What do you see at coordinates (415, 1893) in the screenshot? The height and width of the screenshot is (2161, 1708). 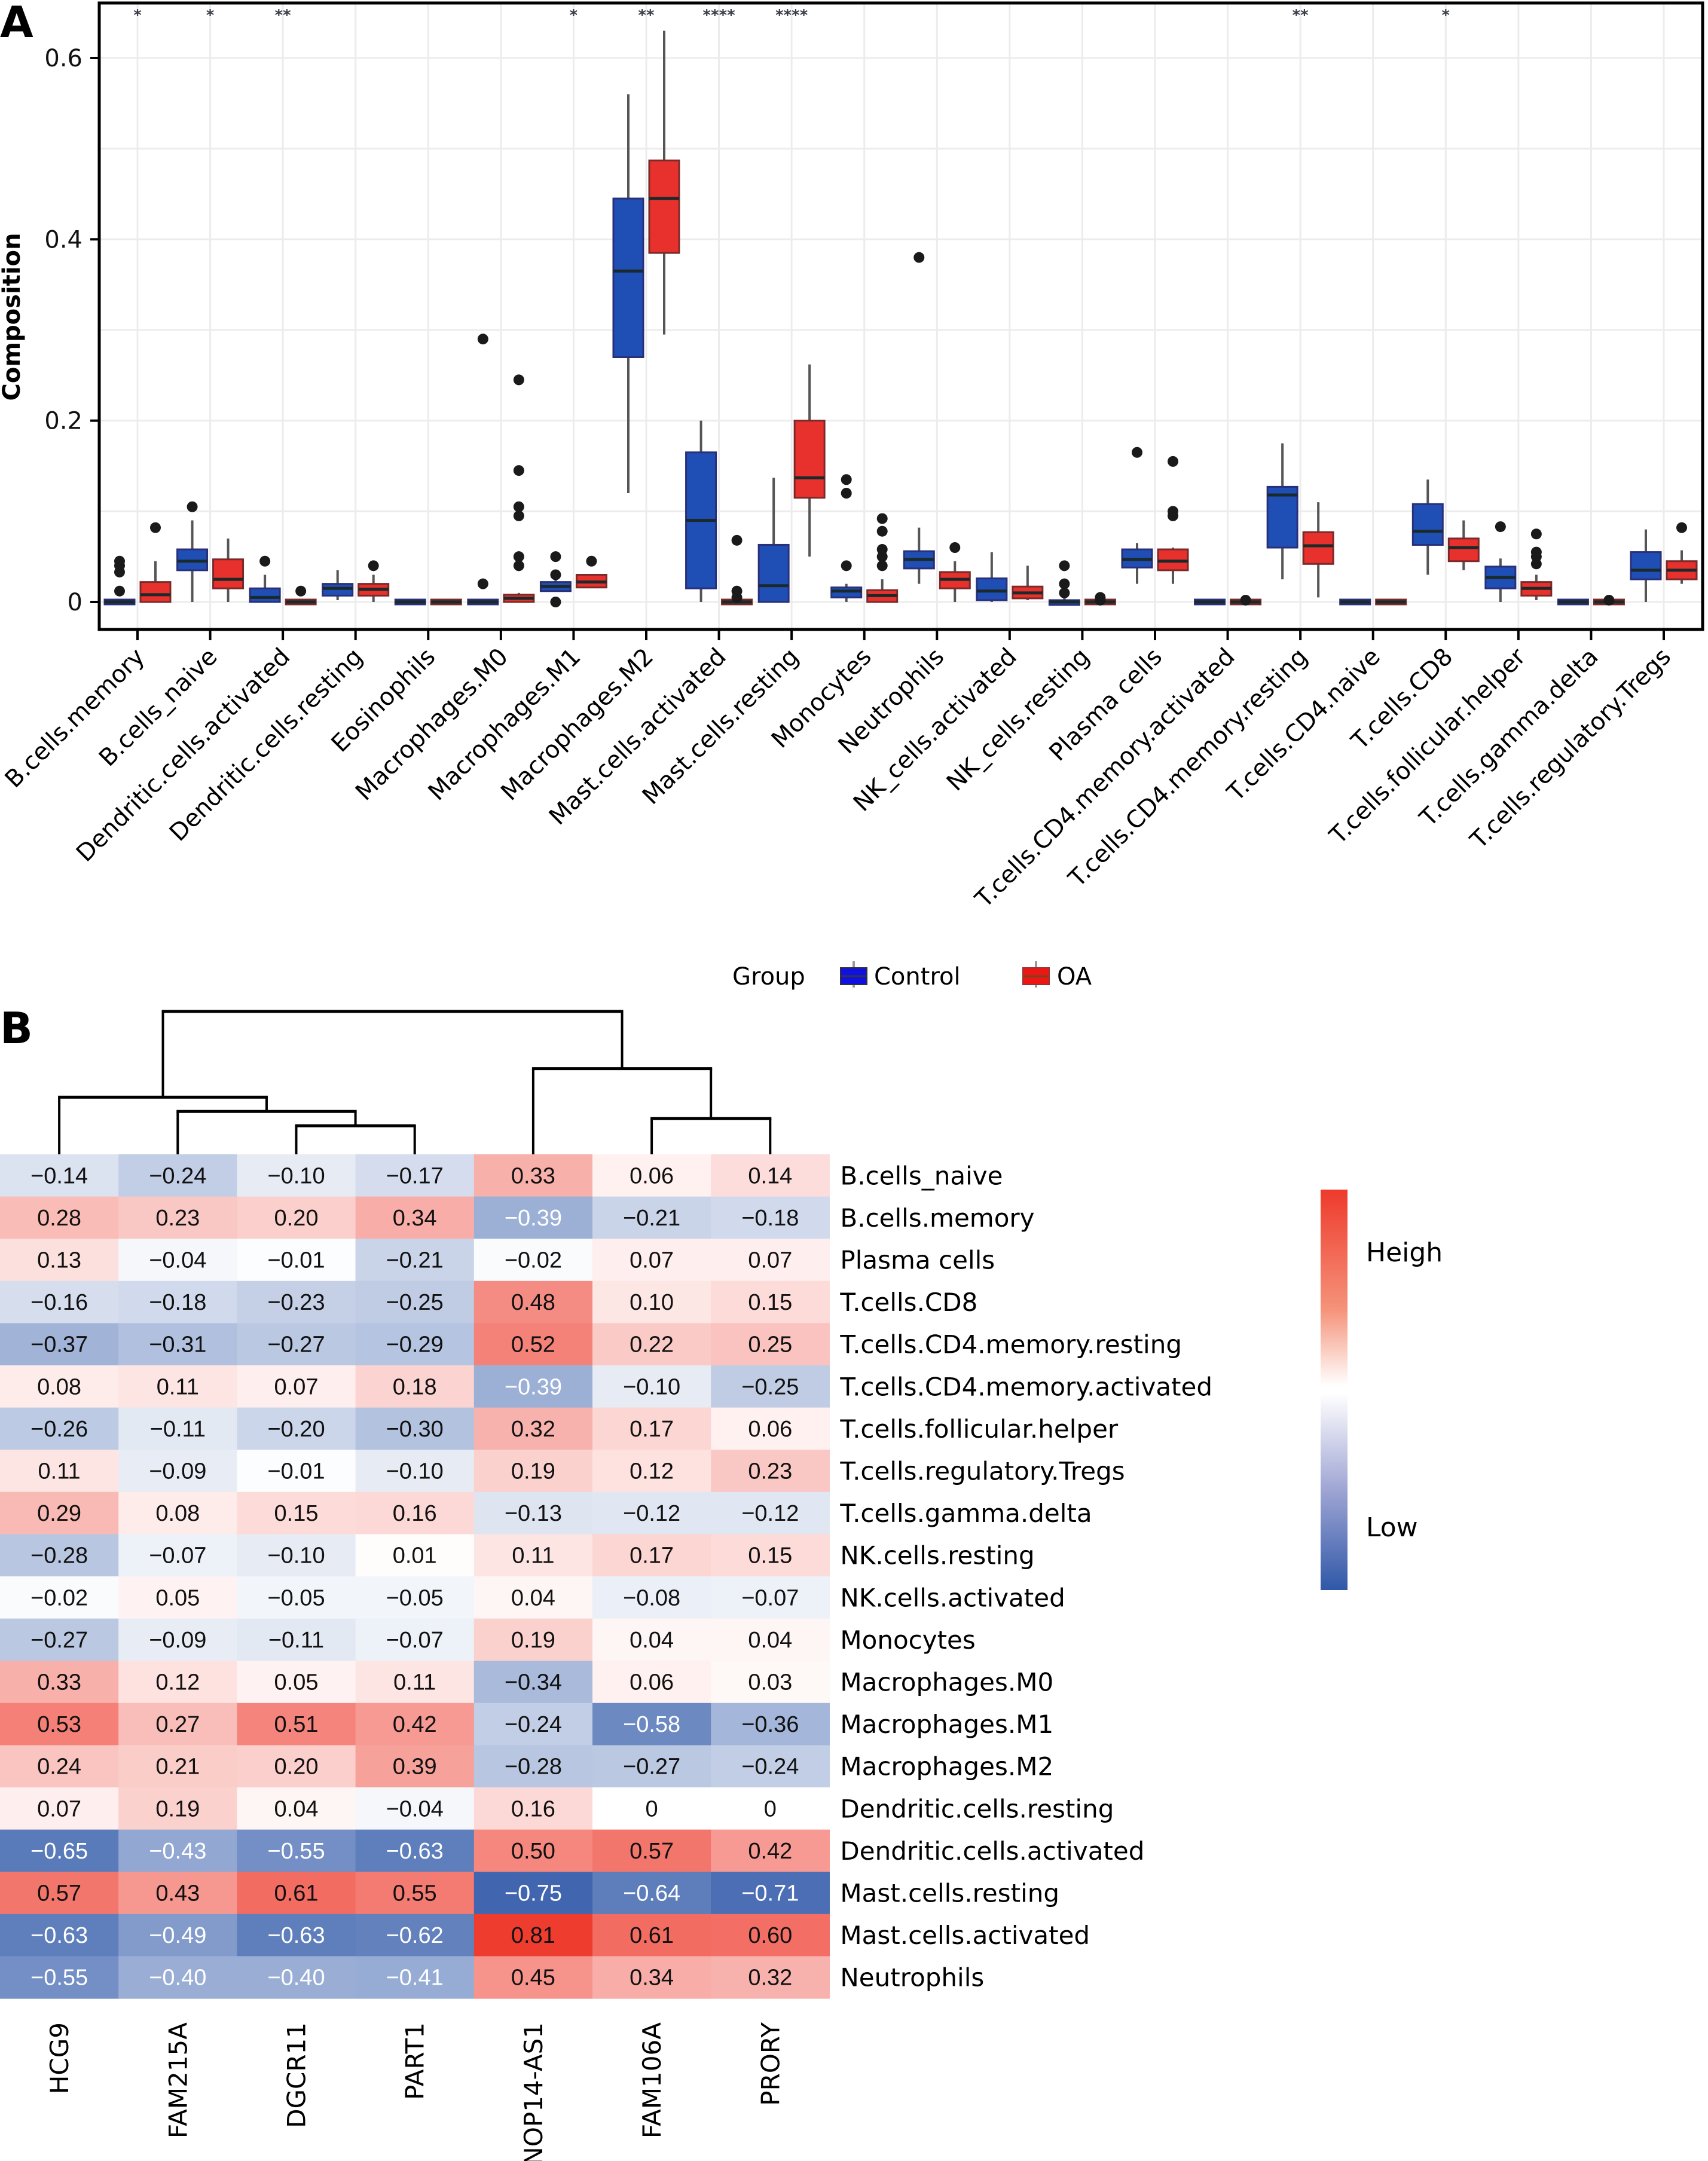 I see `cell-value: 0.55` at bounding box center [415, 1893].